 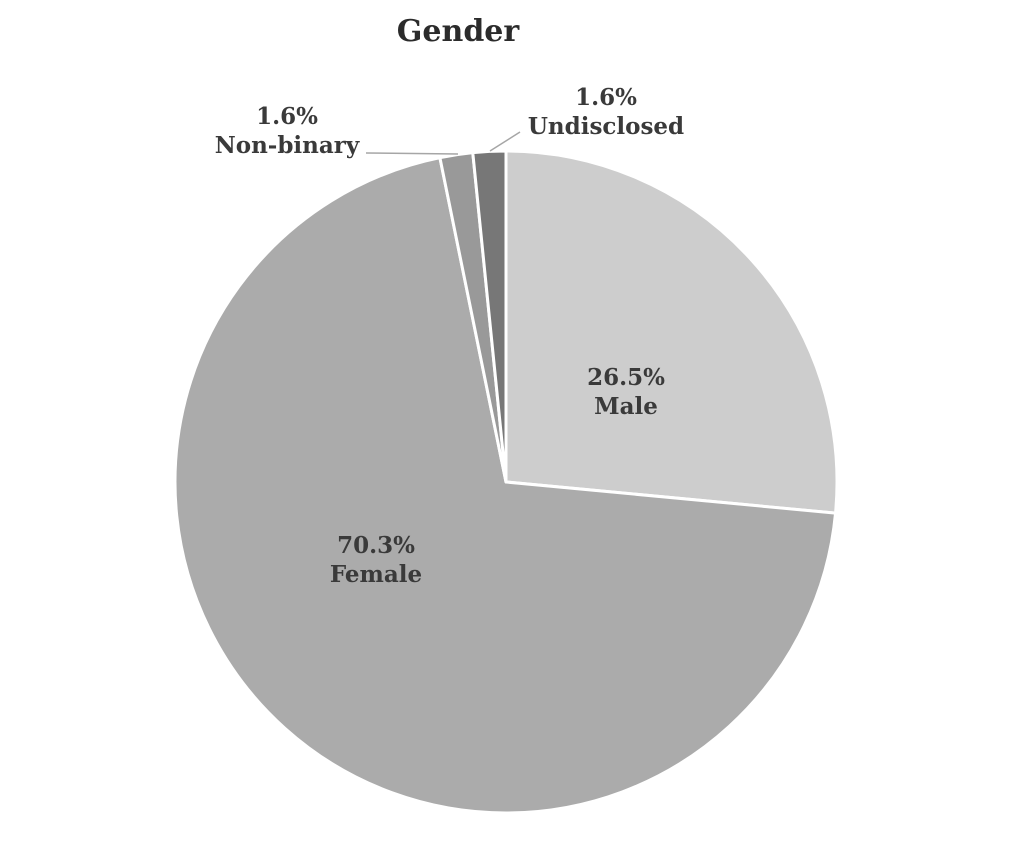 What do you see at coordinates (412, 153) in the screenshot?
I see `leader-line-non-binary` at bounding box center [412, 153].